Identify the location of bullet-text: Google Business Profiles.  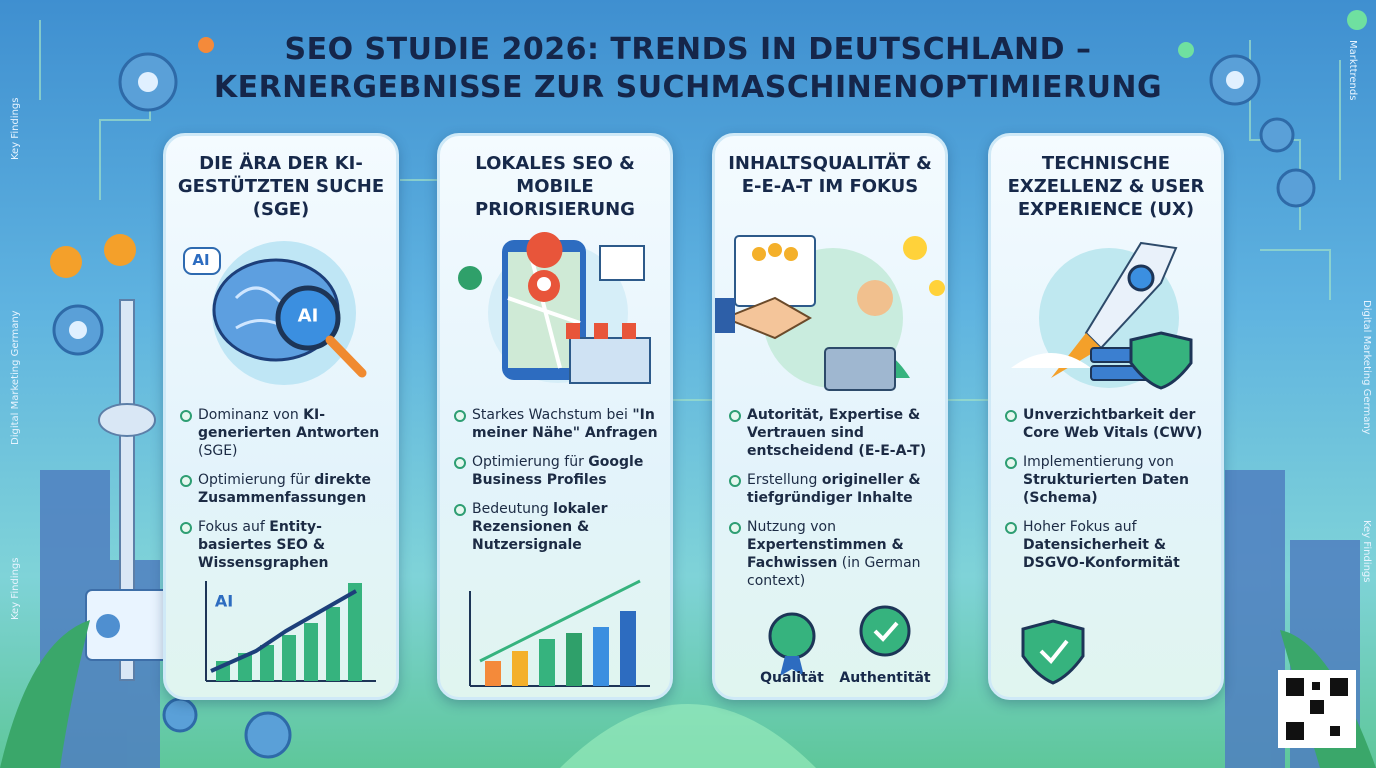
(558, 471).